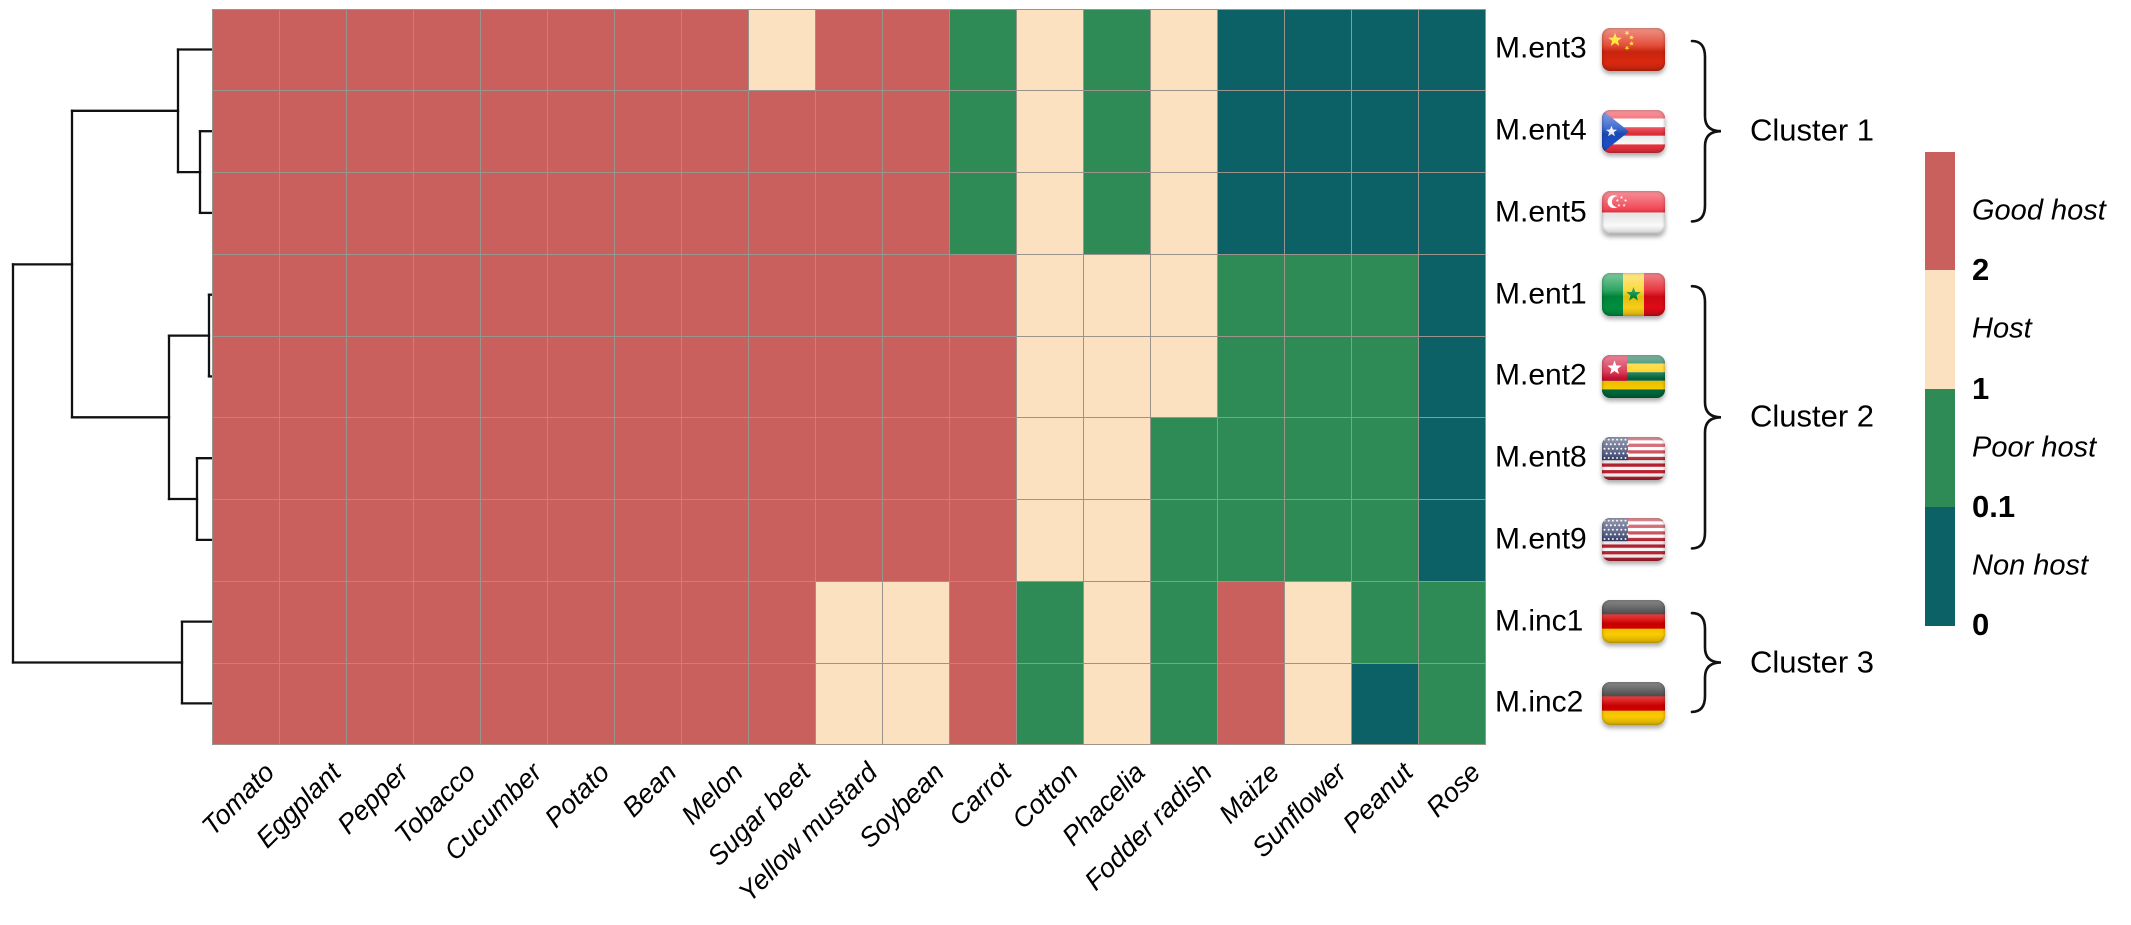 Image resolution: width=2131 pixels, height=925 pixels. Describe the element at coordinates (1812, 130) in the screenshot. I see `cluster-label: Cluster 1` at that location.